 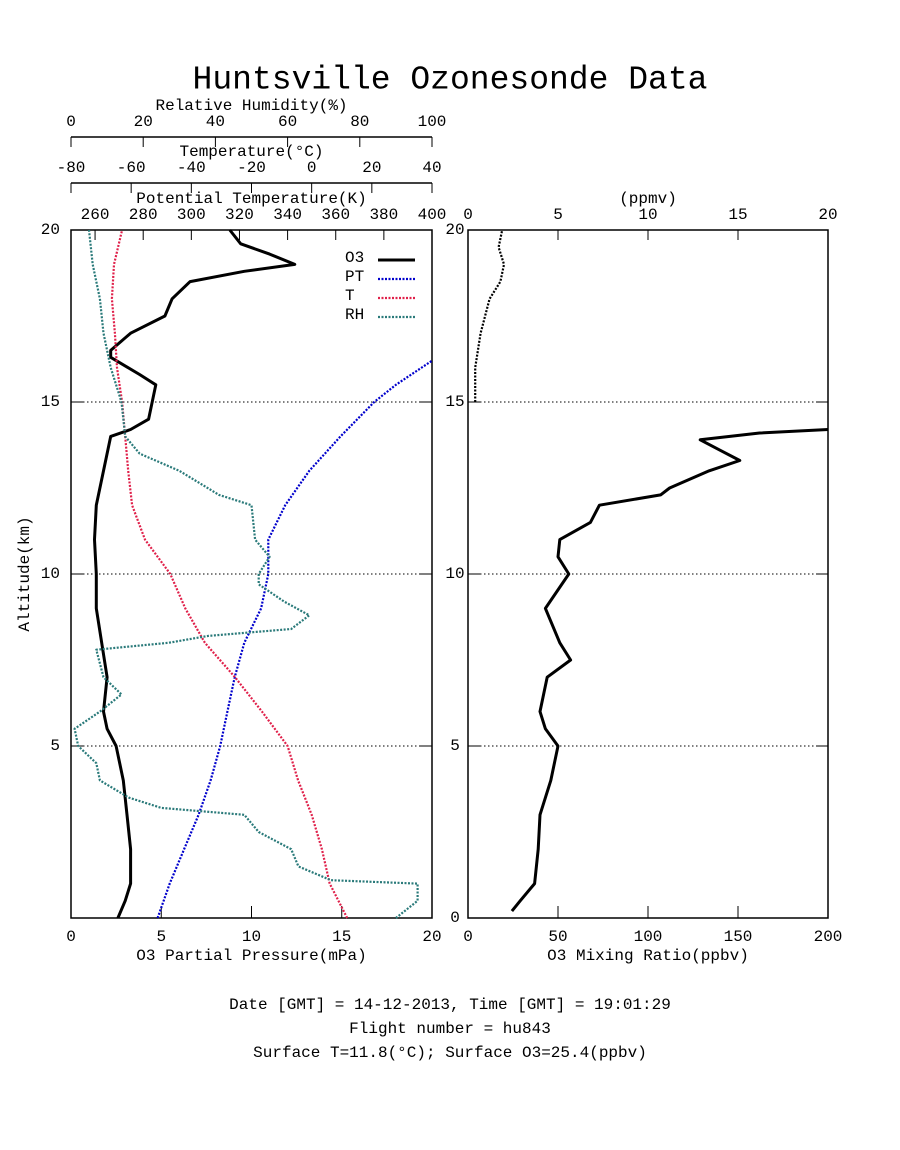 What do you see at coordinates (341, 937) in the screenshot?
I see `x-tick-label: 15` at bounding box center [341, 937].